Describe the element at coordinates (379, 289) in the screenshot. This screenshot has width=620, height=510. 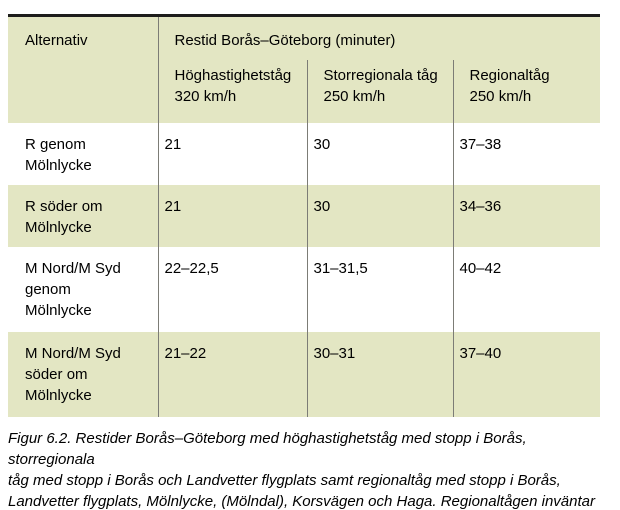
I see `cell-value: 31–31,5` at that location.